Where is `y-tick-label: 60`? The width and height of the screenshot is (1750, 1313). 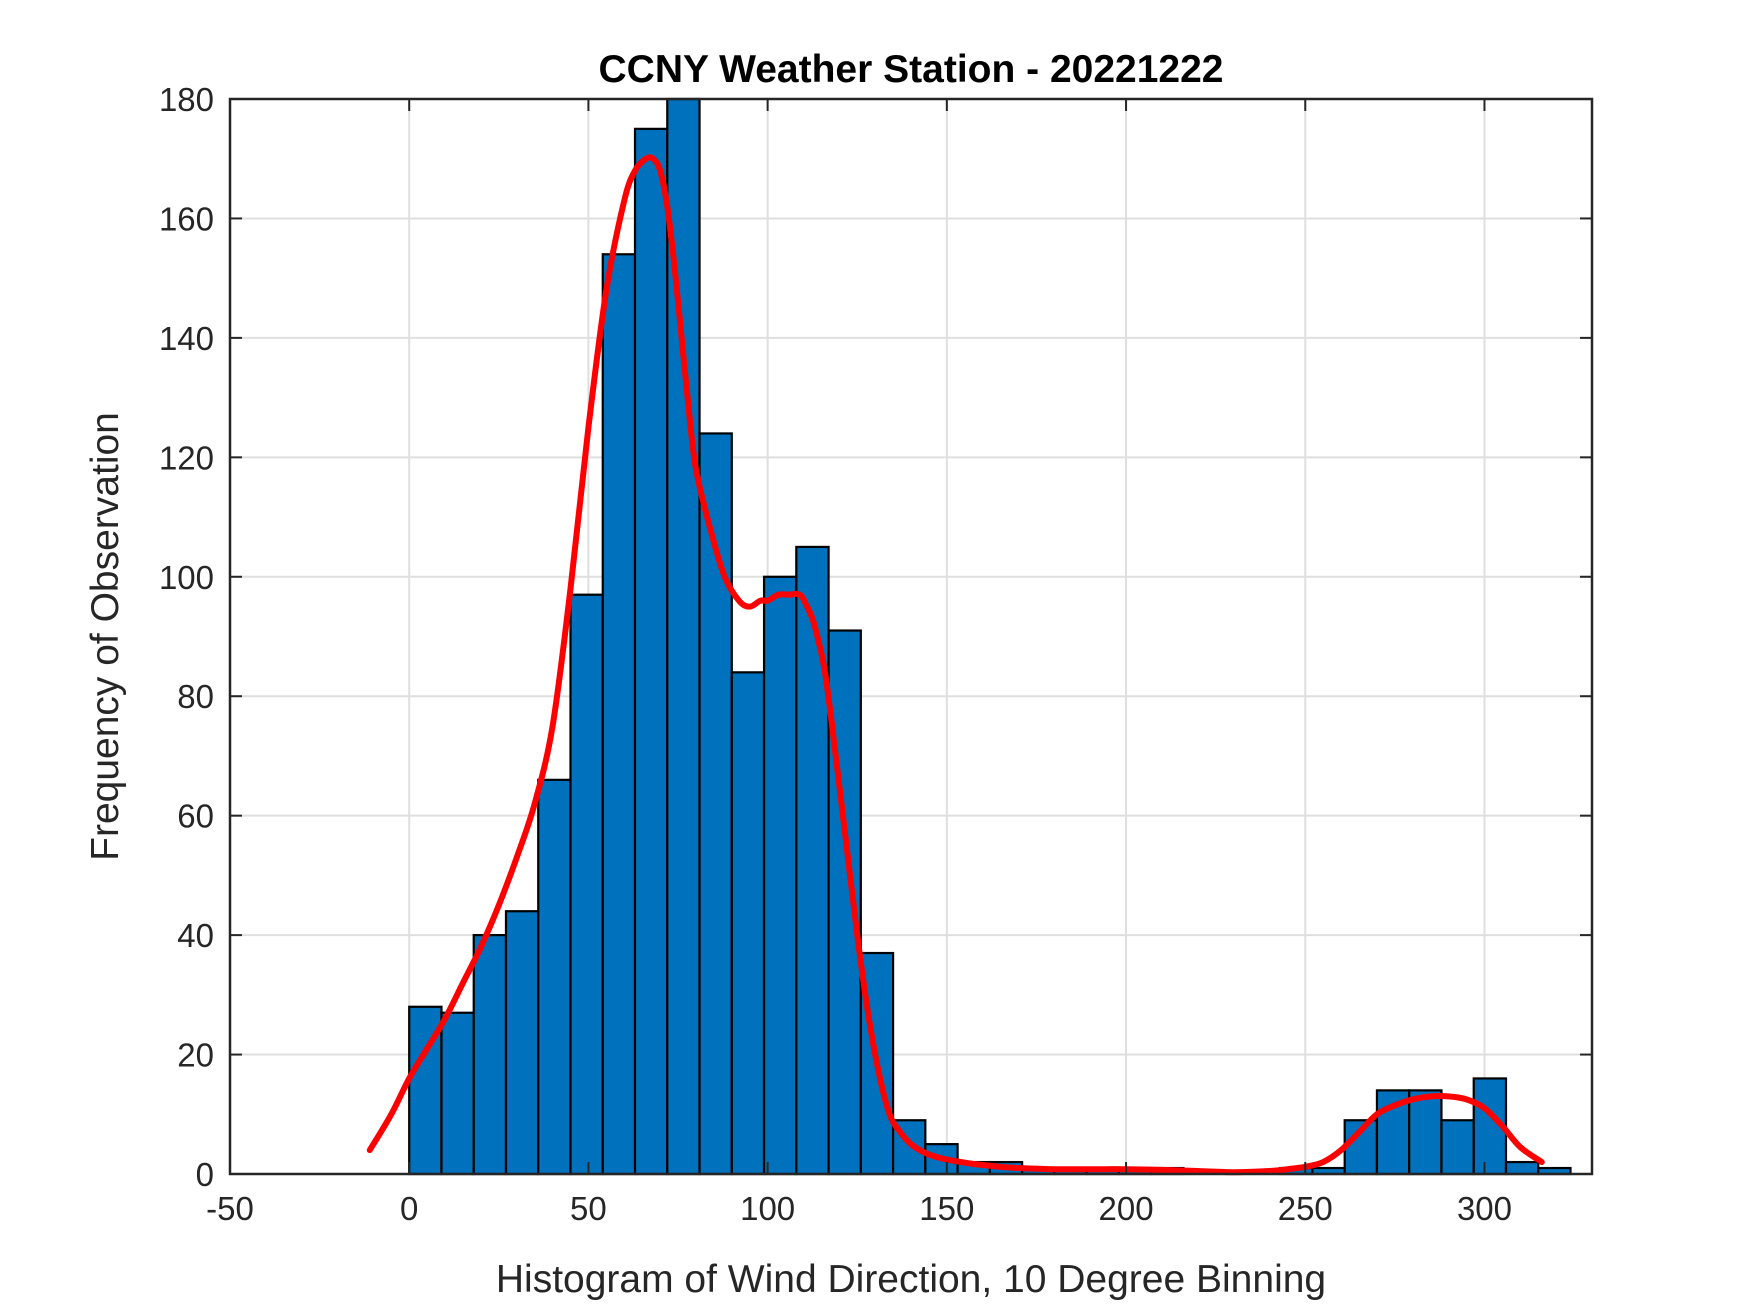
y-tick-label: 60 is located at coordinates (195, 816).